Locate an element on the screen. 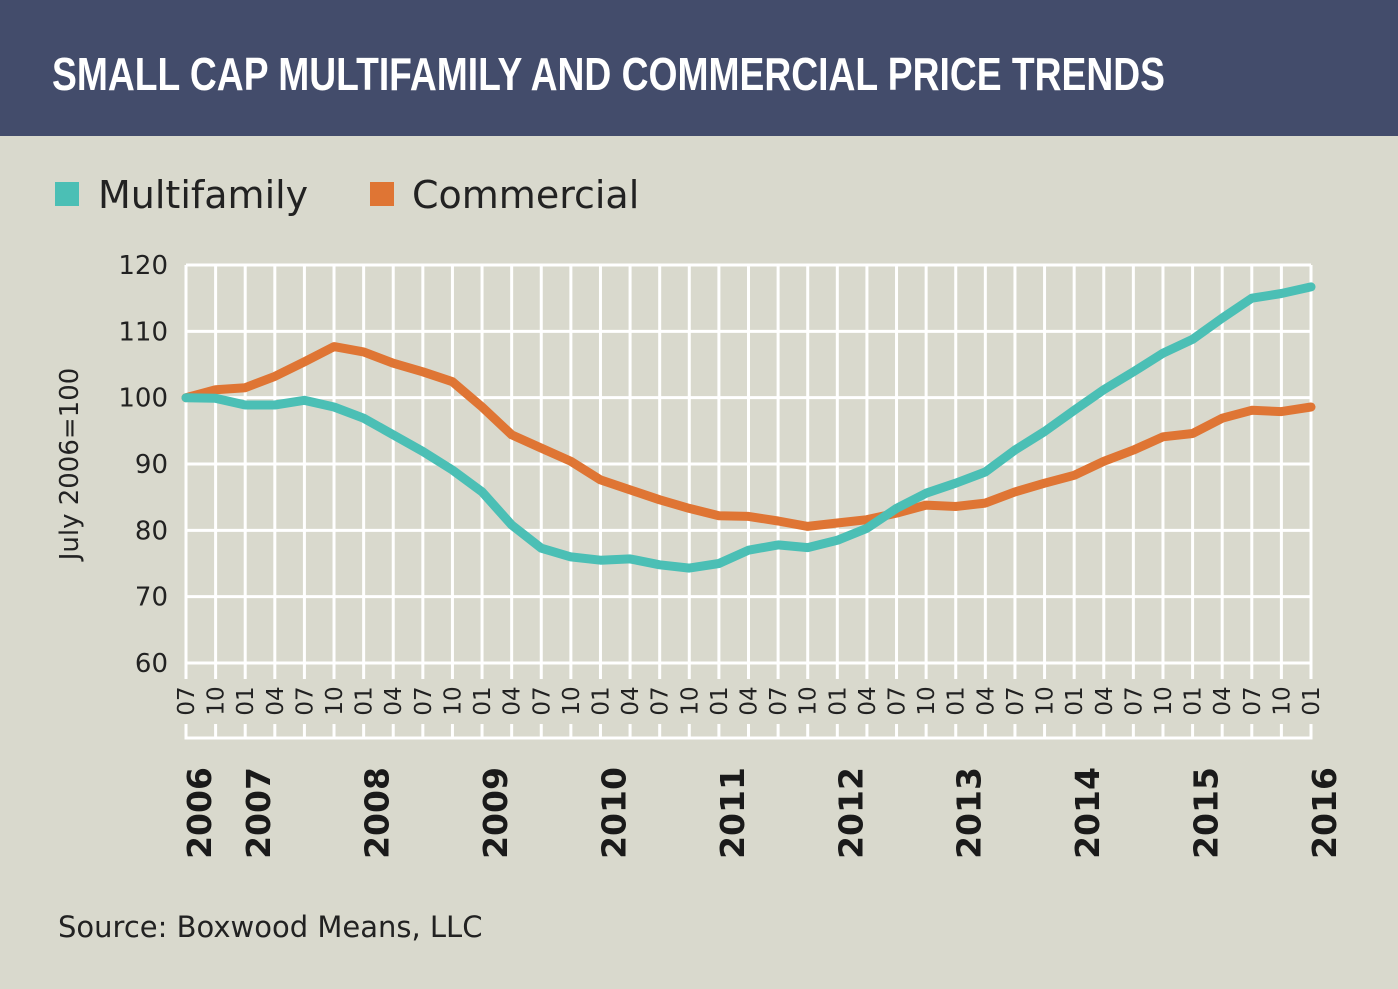 This screenshot has width=1398, height=989. source-note: Source: Boxwood Means, LLC is located at coordinates (270, 927).